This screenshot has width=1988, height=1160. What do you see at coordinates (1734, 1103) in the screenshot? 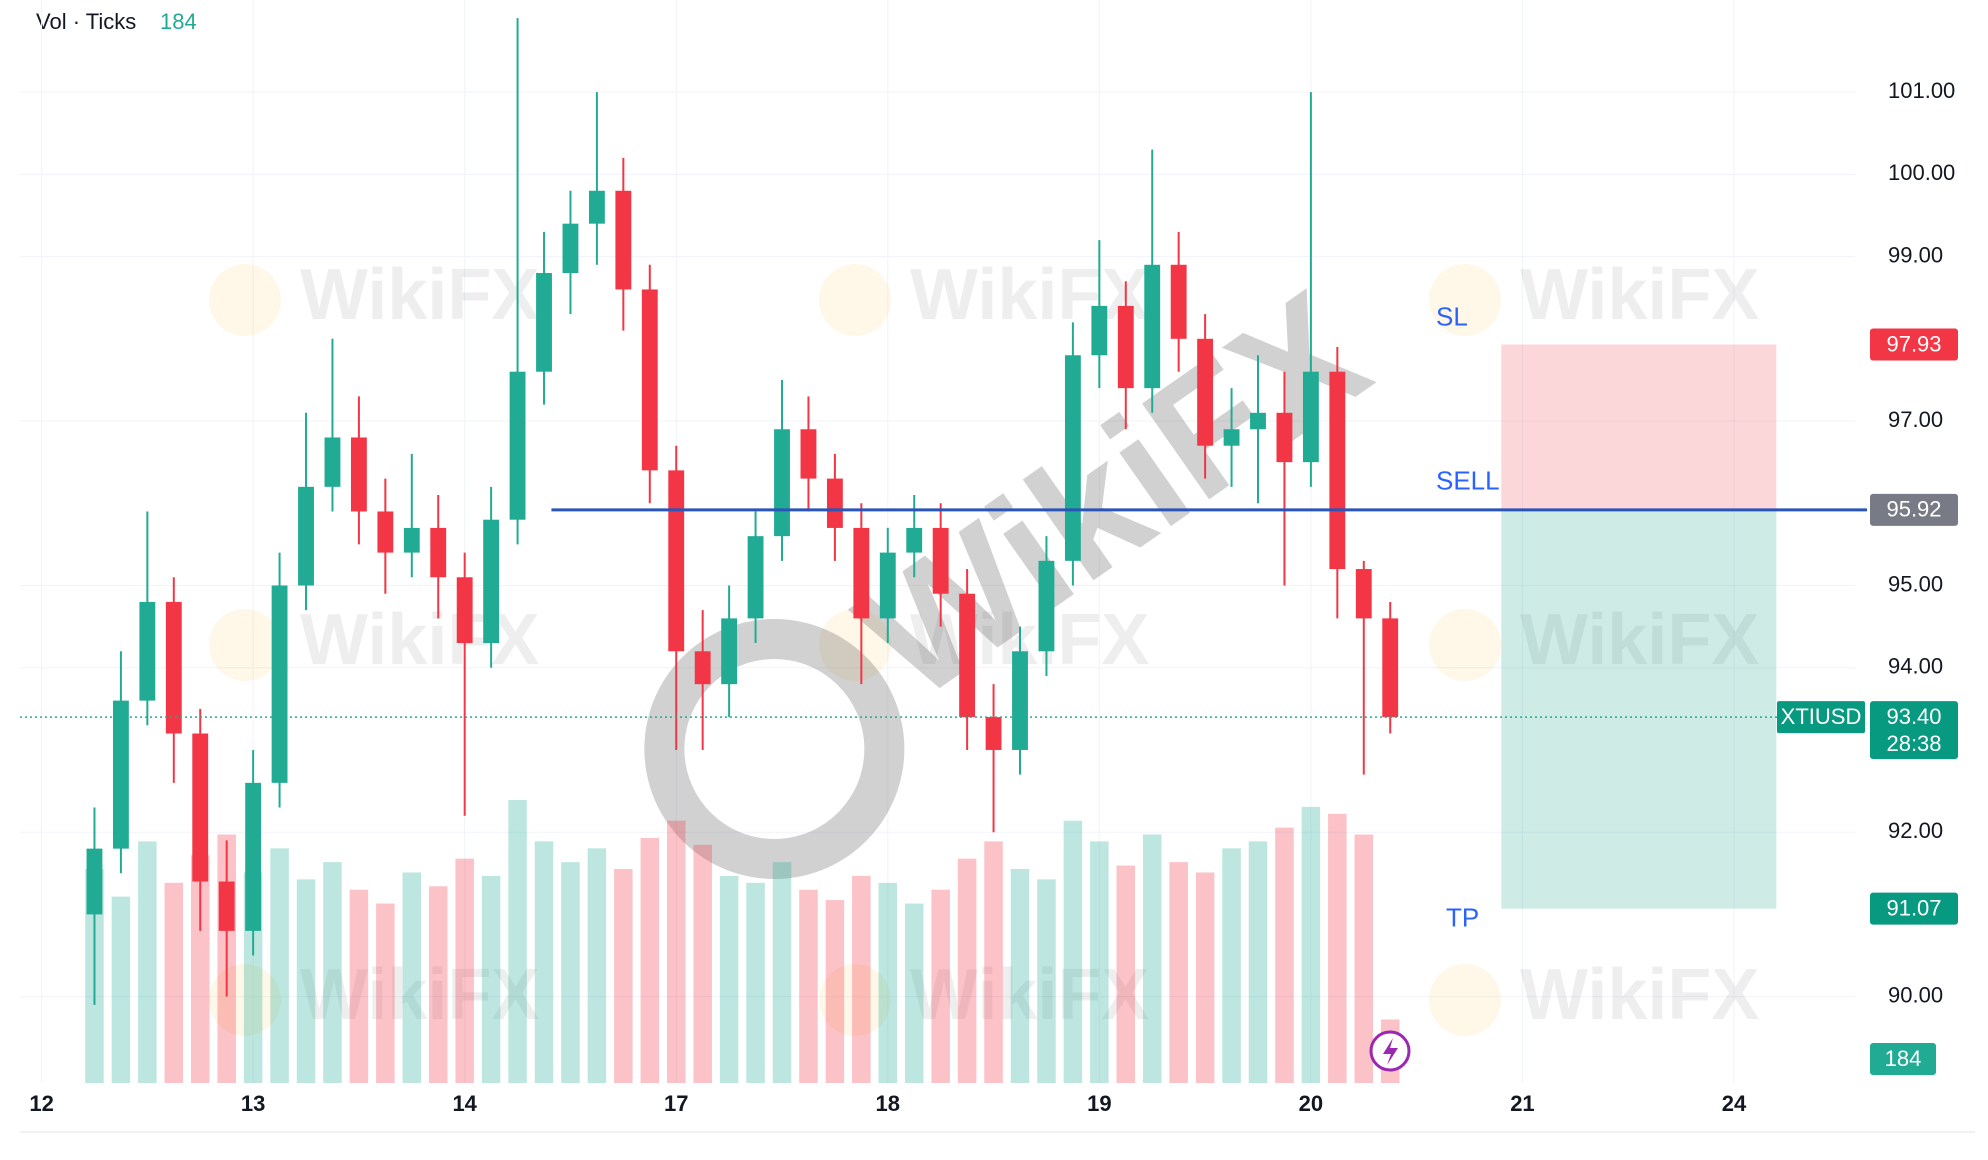
I see `x-tick-label: 24` at bounding box center [1734, 1103].